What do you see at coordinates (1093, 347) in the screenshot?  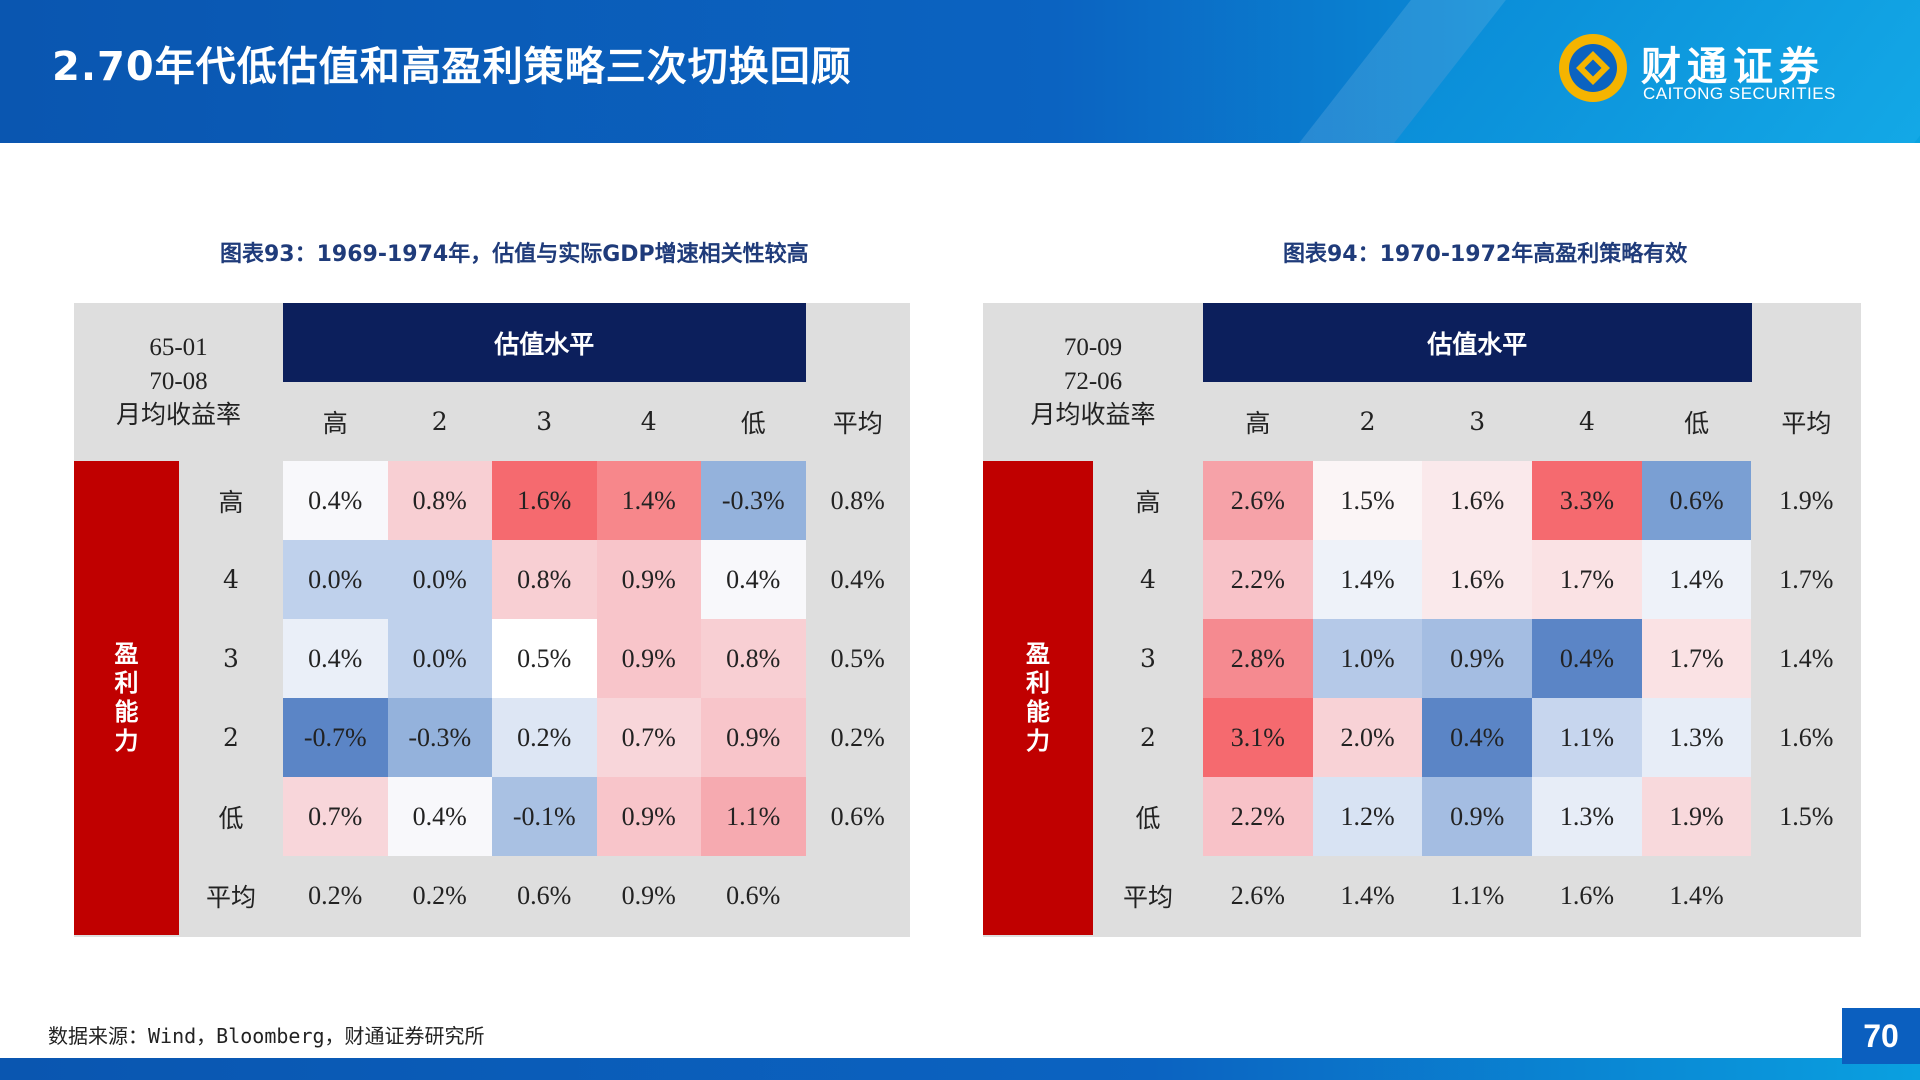 I see `corner-line: 70-09` at bounding box center [1093, 347].